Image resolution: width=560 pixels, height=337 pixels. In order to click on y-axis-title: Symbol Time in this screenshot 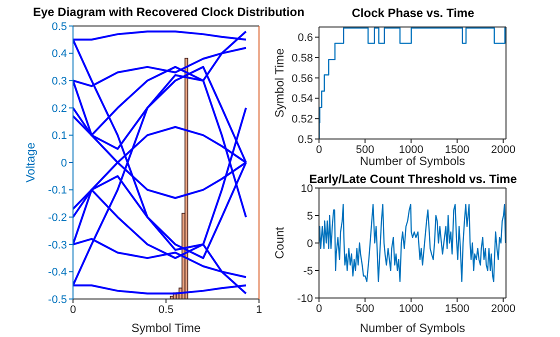, I will do `click(279, 83)`.